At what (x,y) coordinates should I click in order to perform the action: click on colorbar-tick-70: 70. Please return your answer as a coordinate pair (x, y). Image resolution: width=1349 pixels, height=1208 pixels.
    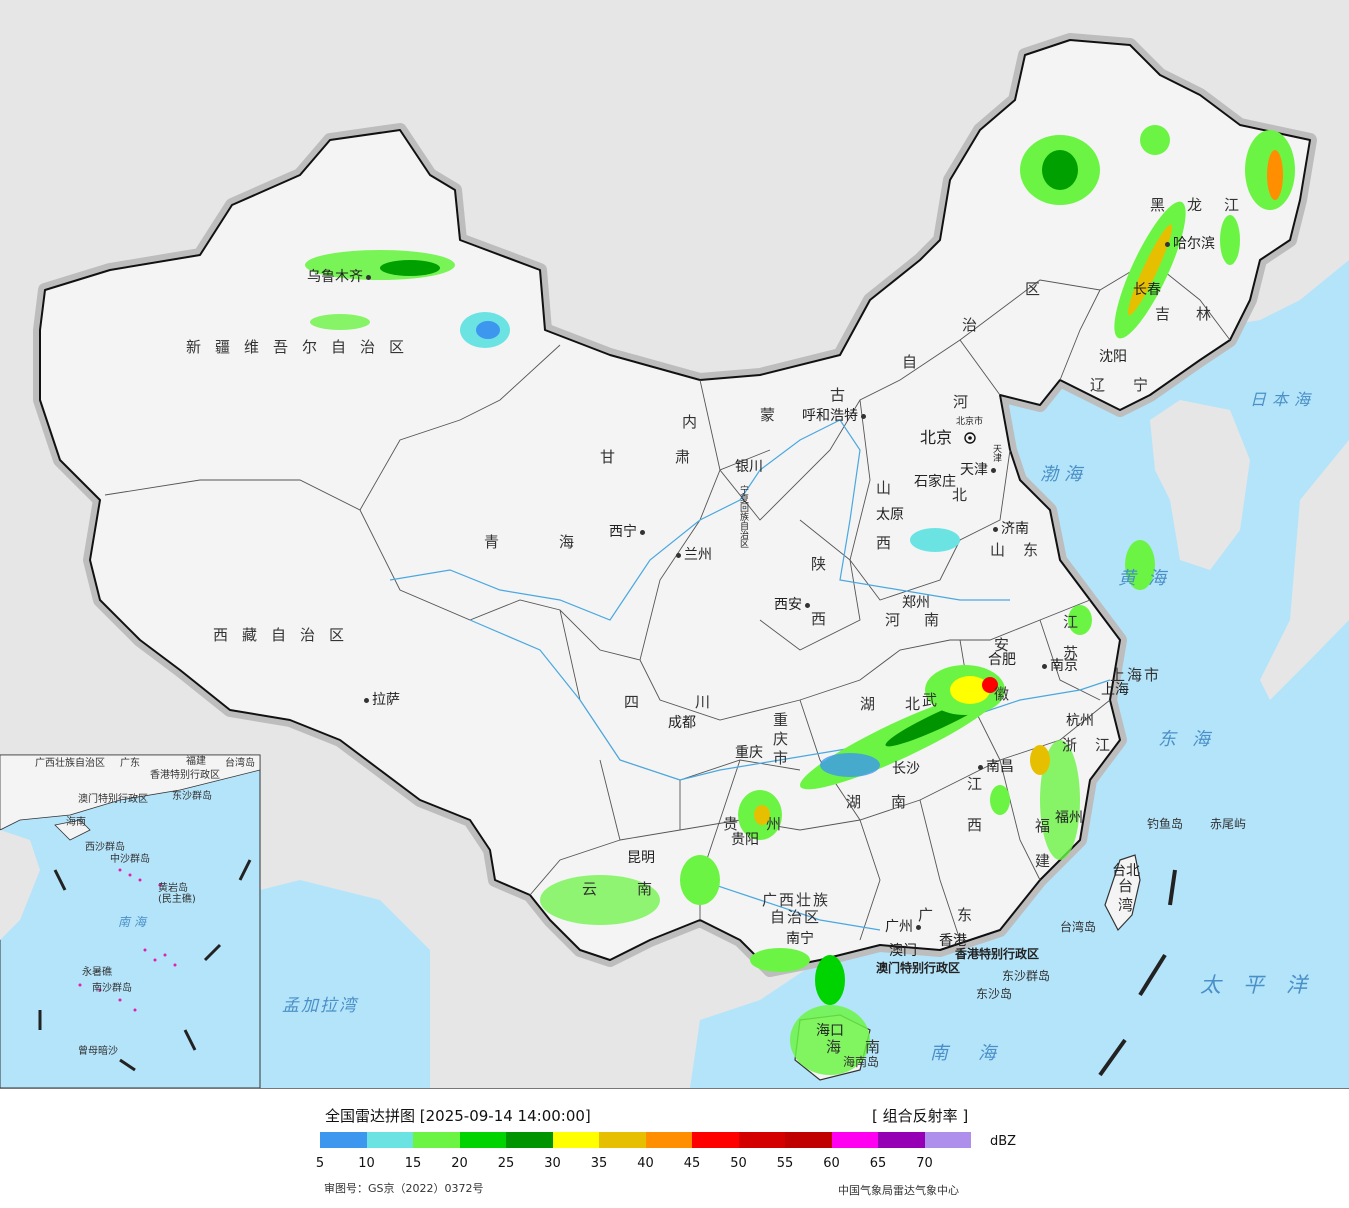
    Looking at the image, I should click on (924, 1163).